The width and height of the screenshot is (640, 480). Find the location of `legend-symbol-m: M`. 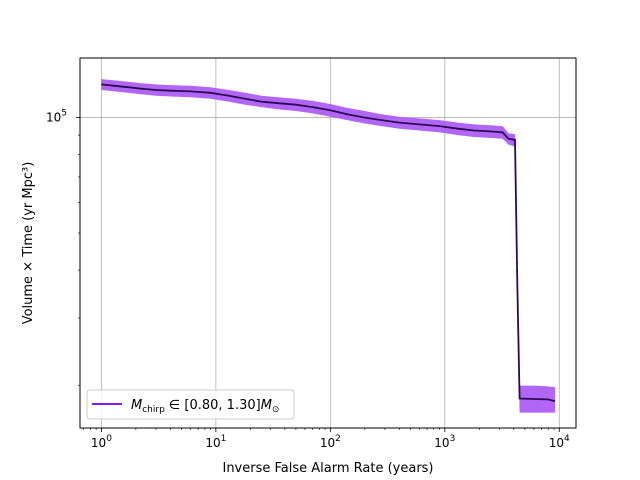

legend-symbol-m: M is located at coordinates (136, 405).